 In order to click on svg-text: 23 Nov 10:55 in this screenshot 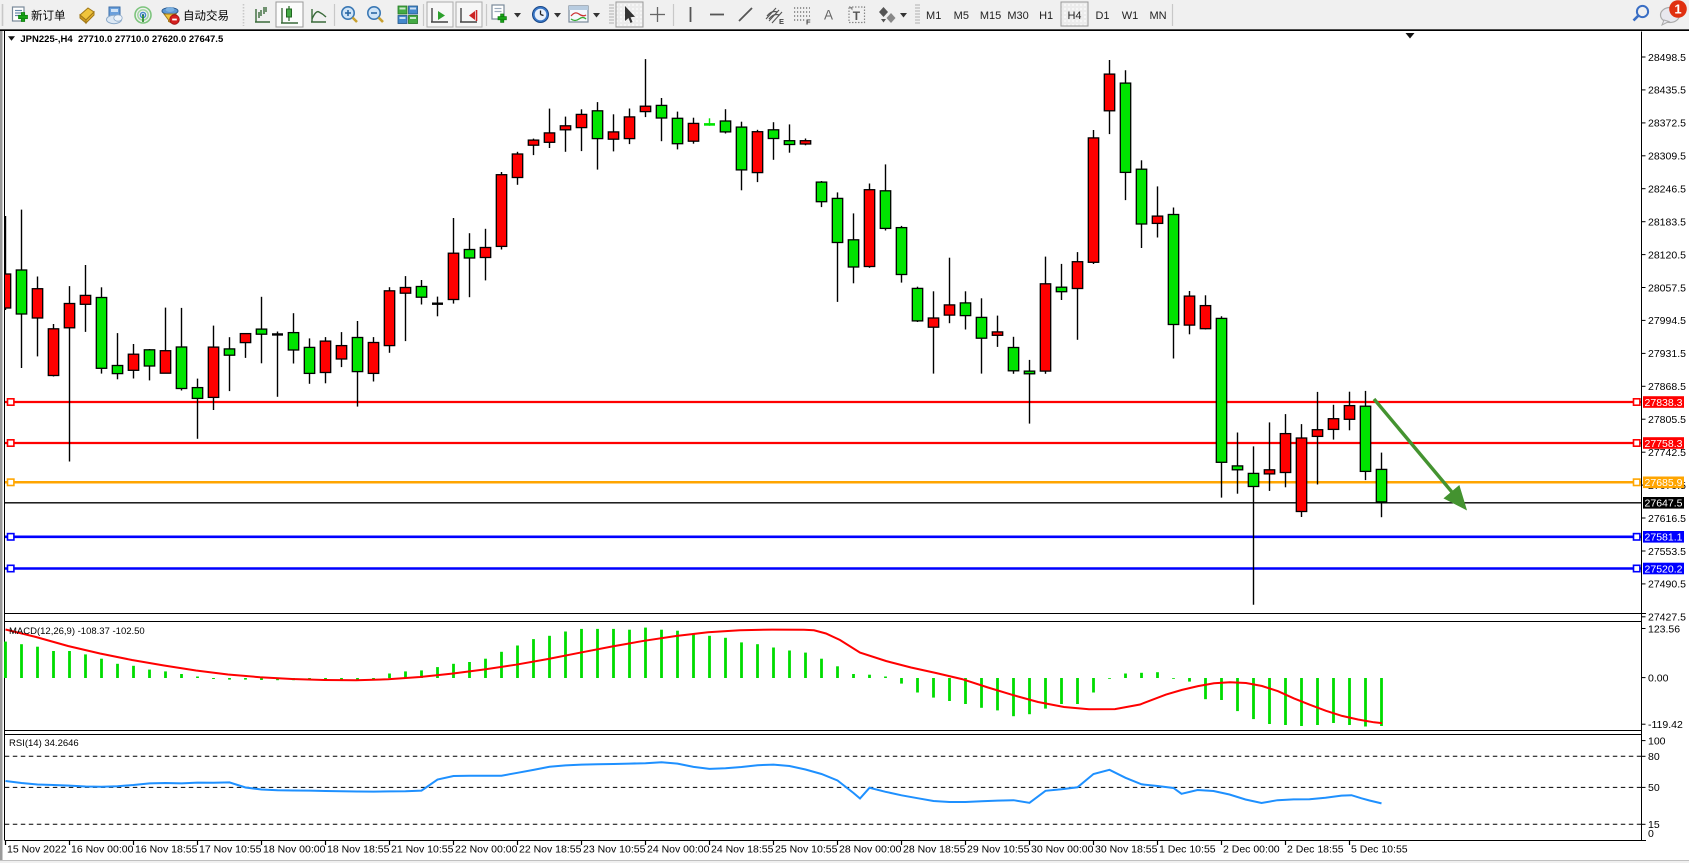, I will do `click(614, 850)`.